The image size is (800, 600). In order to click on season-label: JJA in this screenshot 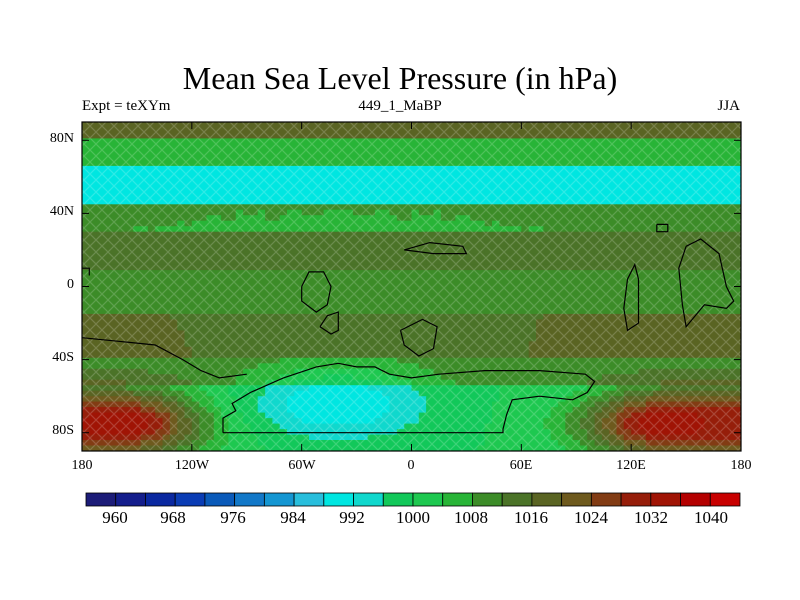, I will do `click(728, 106)`.